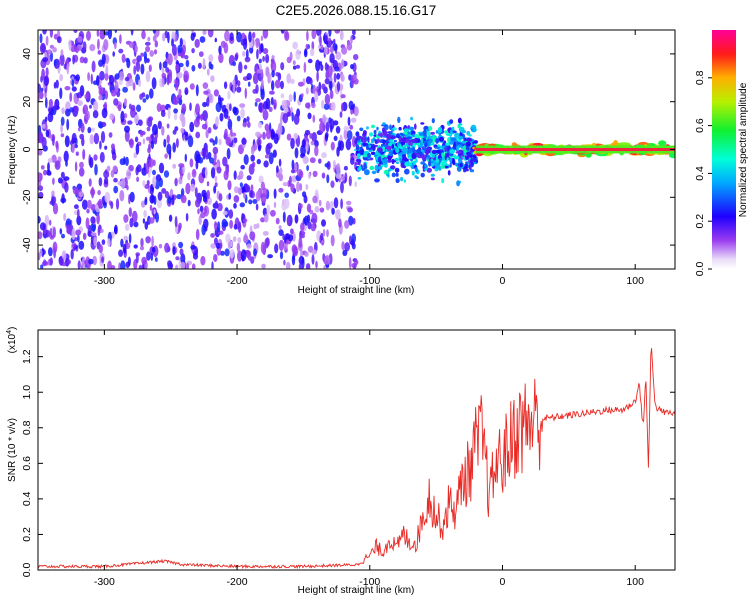 Image resolution: width=750 pixels, height=605 pixels. What do you see at coordinates (237, 281) in the screenshot?
I see `spectrogram-x-tick-label: -200` at bounding box center [237, 281].